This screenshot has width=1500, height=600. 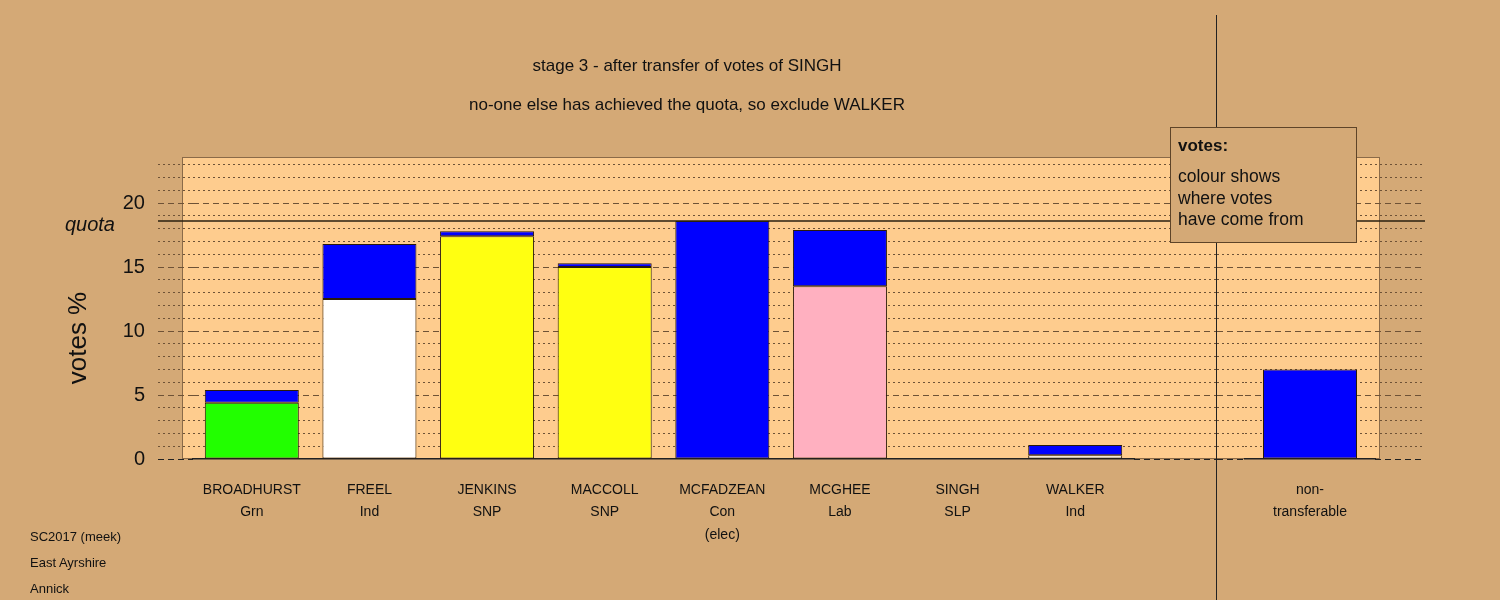 I want to click on annotation: colour shows where votes have come from, so click(x=1241, y=198).